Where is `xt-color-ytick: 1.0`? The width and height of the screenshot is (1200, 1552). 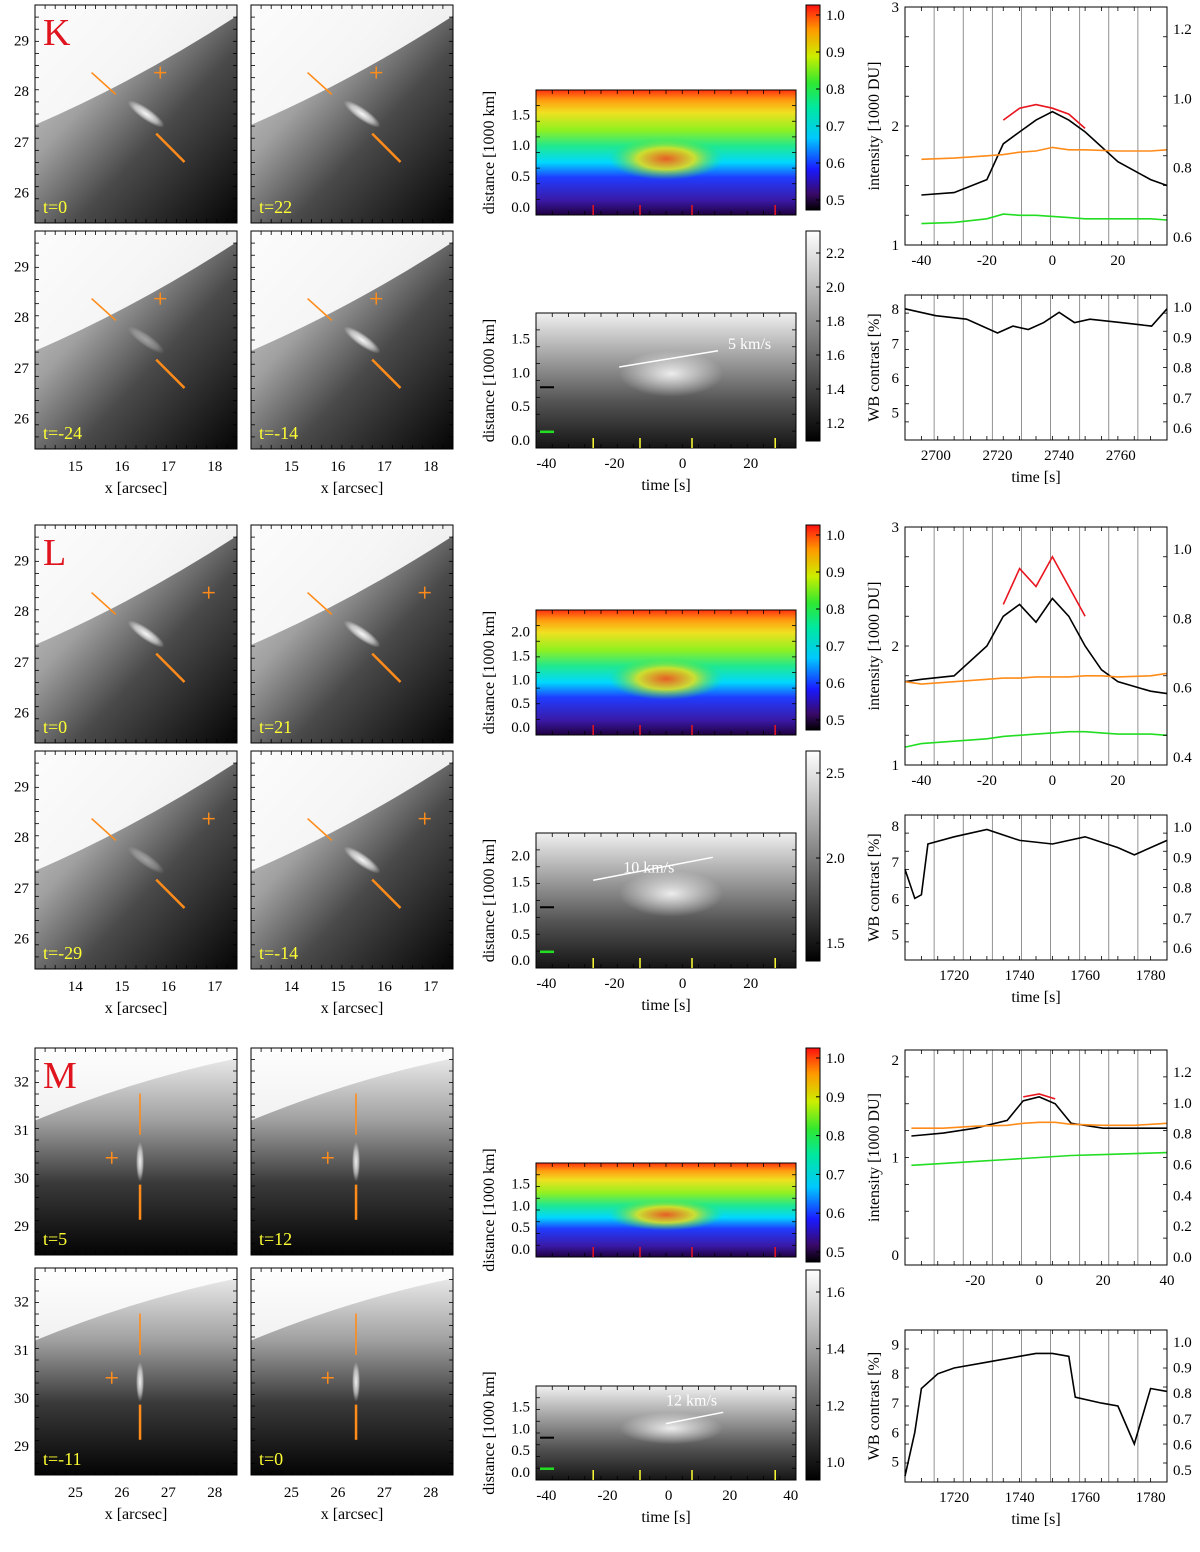
xt-color-ytick: 1.0 is located at coordinates (520, 680).